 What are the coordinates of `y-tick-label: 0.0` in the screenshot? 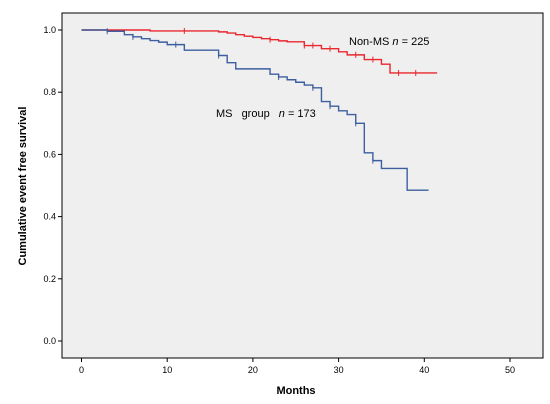 It's located at (49, 341).